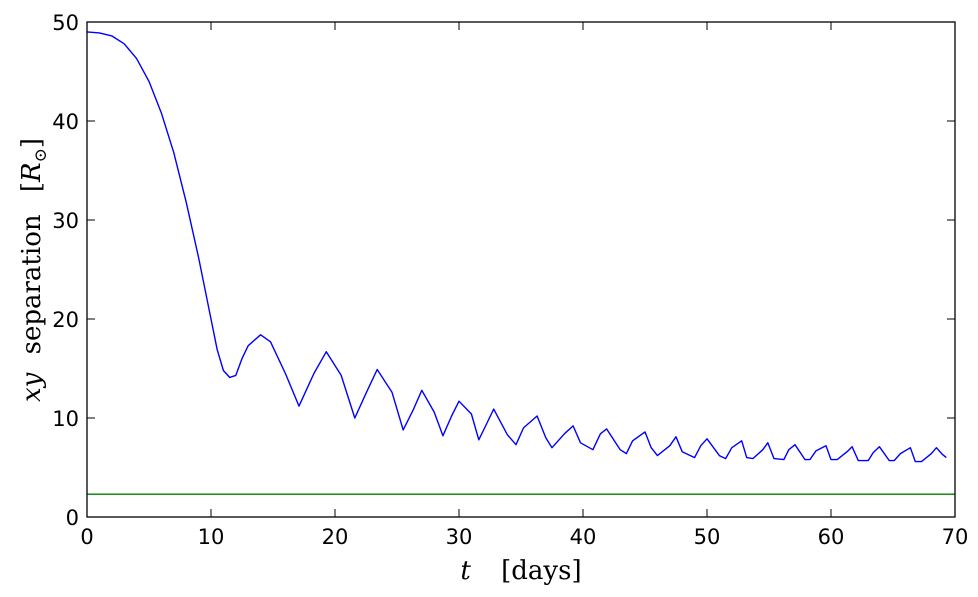  Describe the element at coordinates (65, 320) in the screenshot. I see `y-tick-label: 20` at that location.